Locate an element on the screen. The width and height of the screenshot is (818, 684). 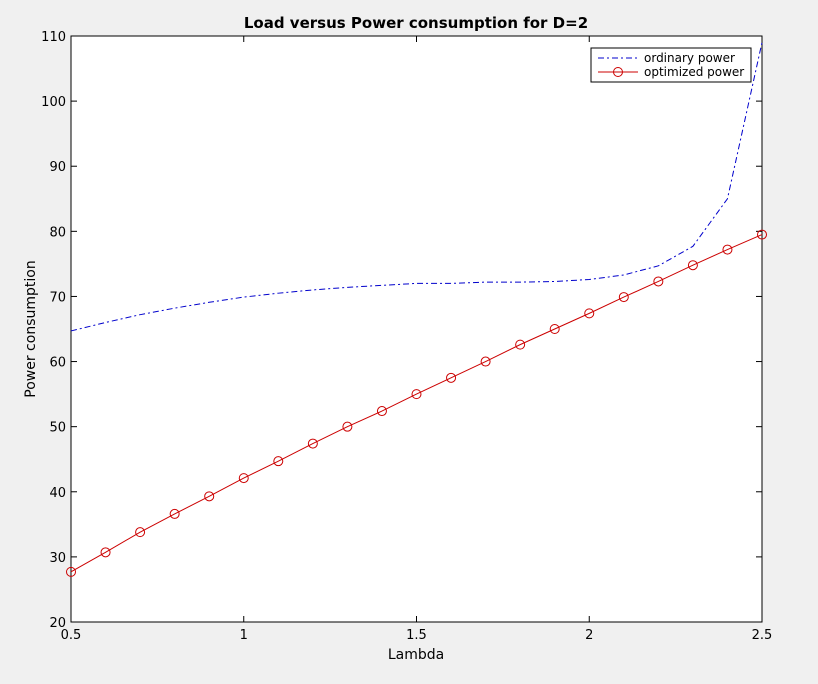
legend-marker-optimized is located at coordinates (618, 72).